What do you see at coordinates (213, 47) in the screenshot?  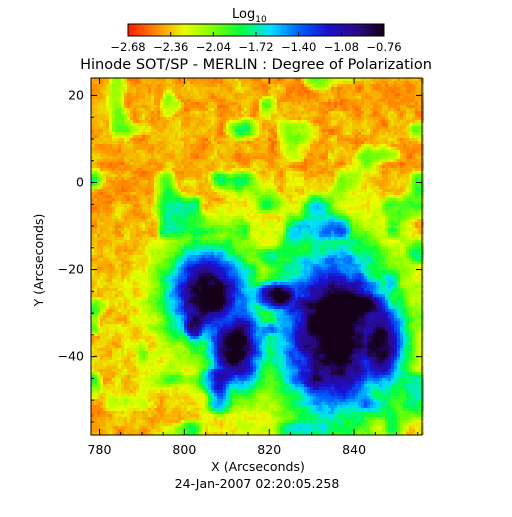 I see `colorbar-tick-label: −2.04` at bounding box center [213, 47].